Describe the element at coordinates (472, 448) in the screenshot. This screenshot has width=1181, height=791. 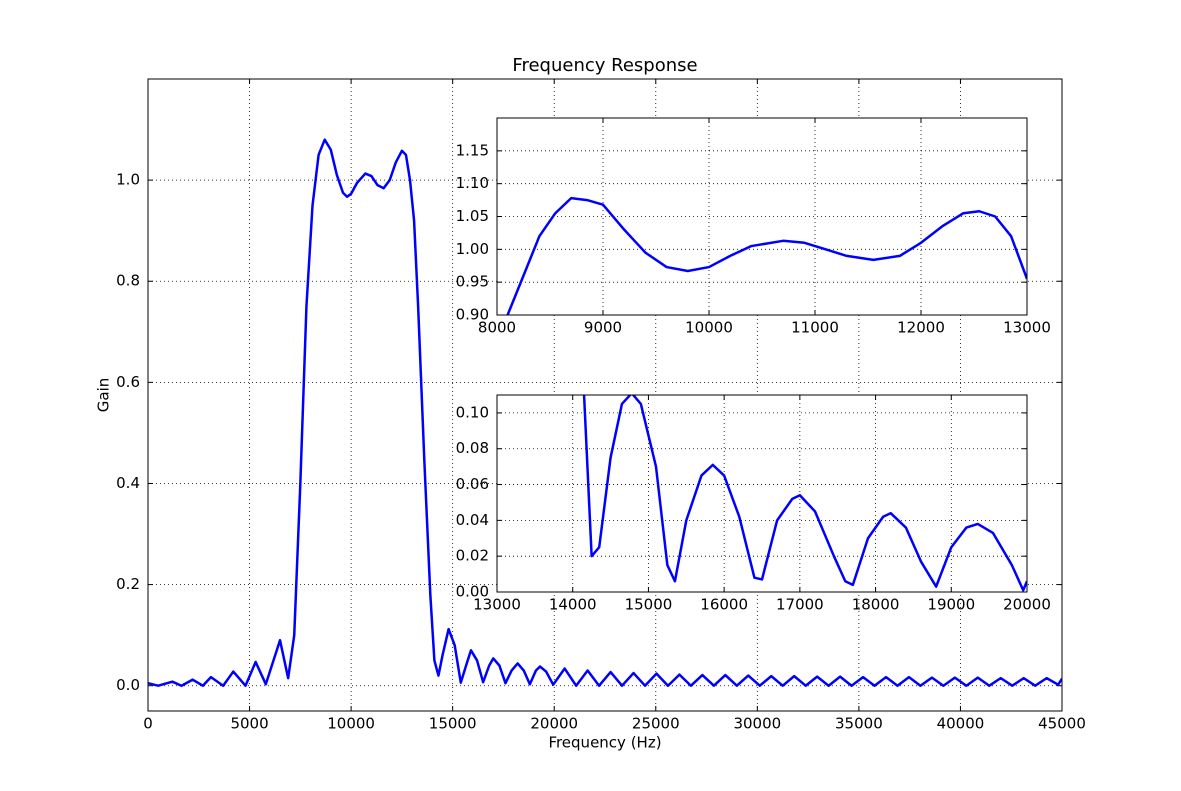
I see `y-tick-label: 0.08` at that location.